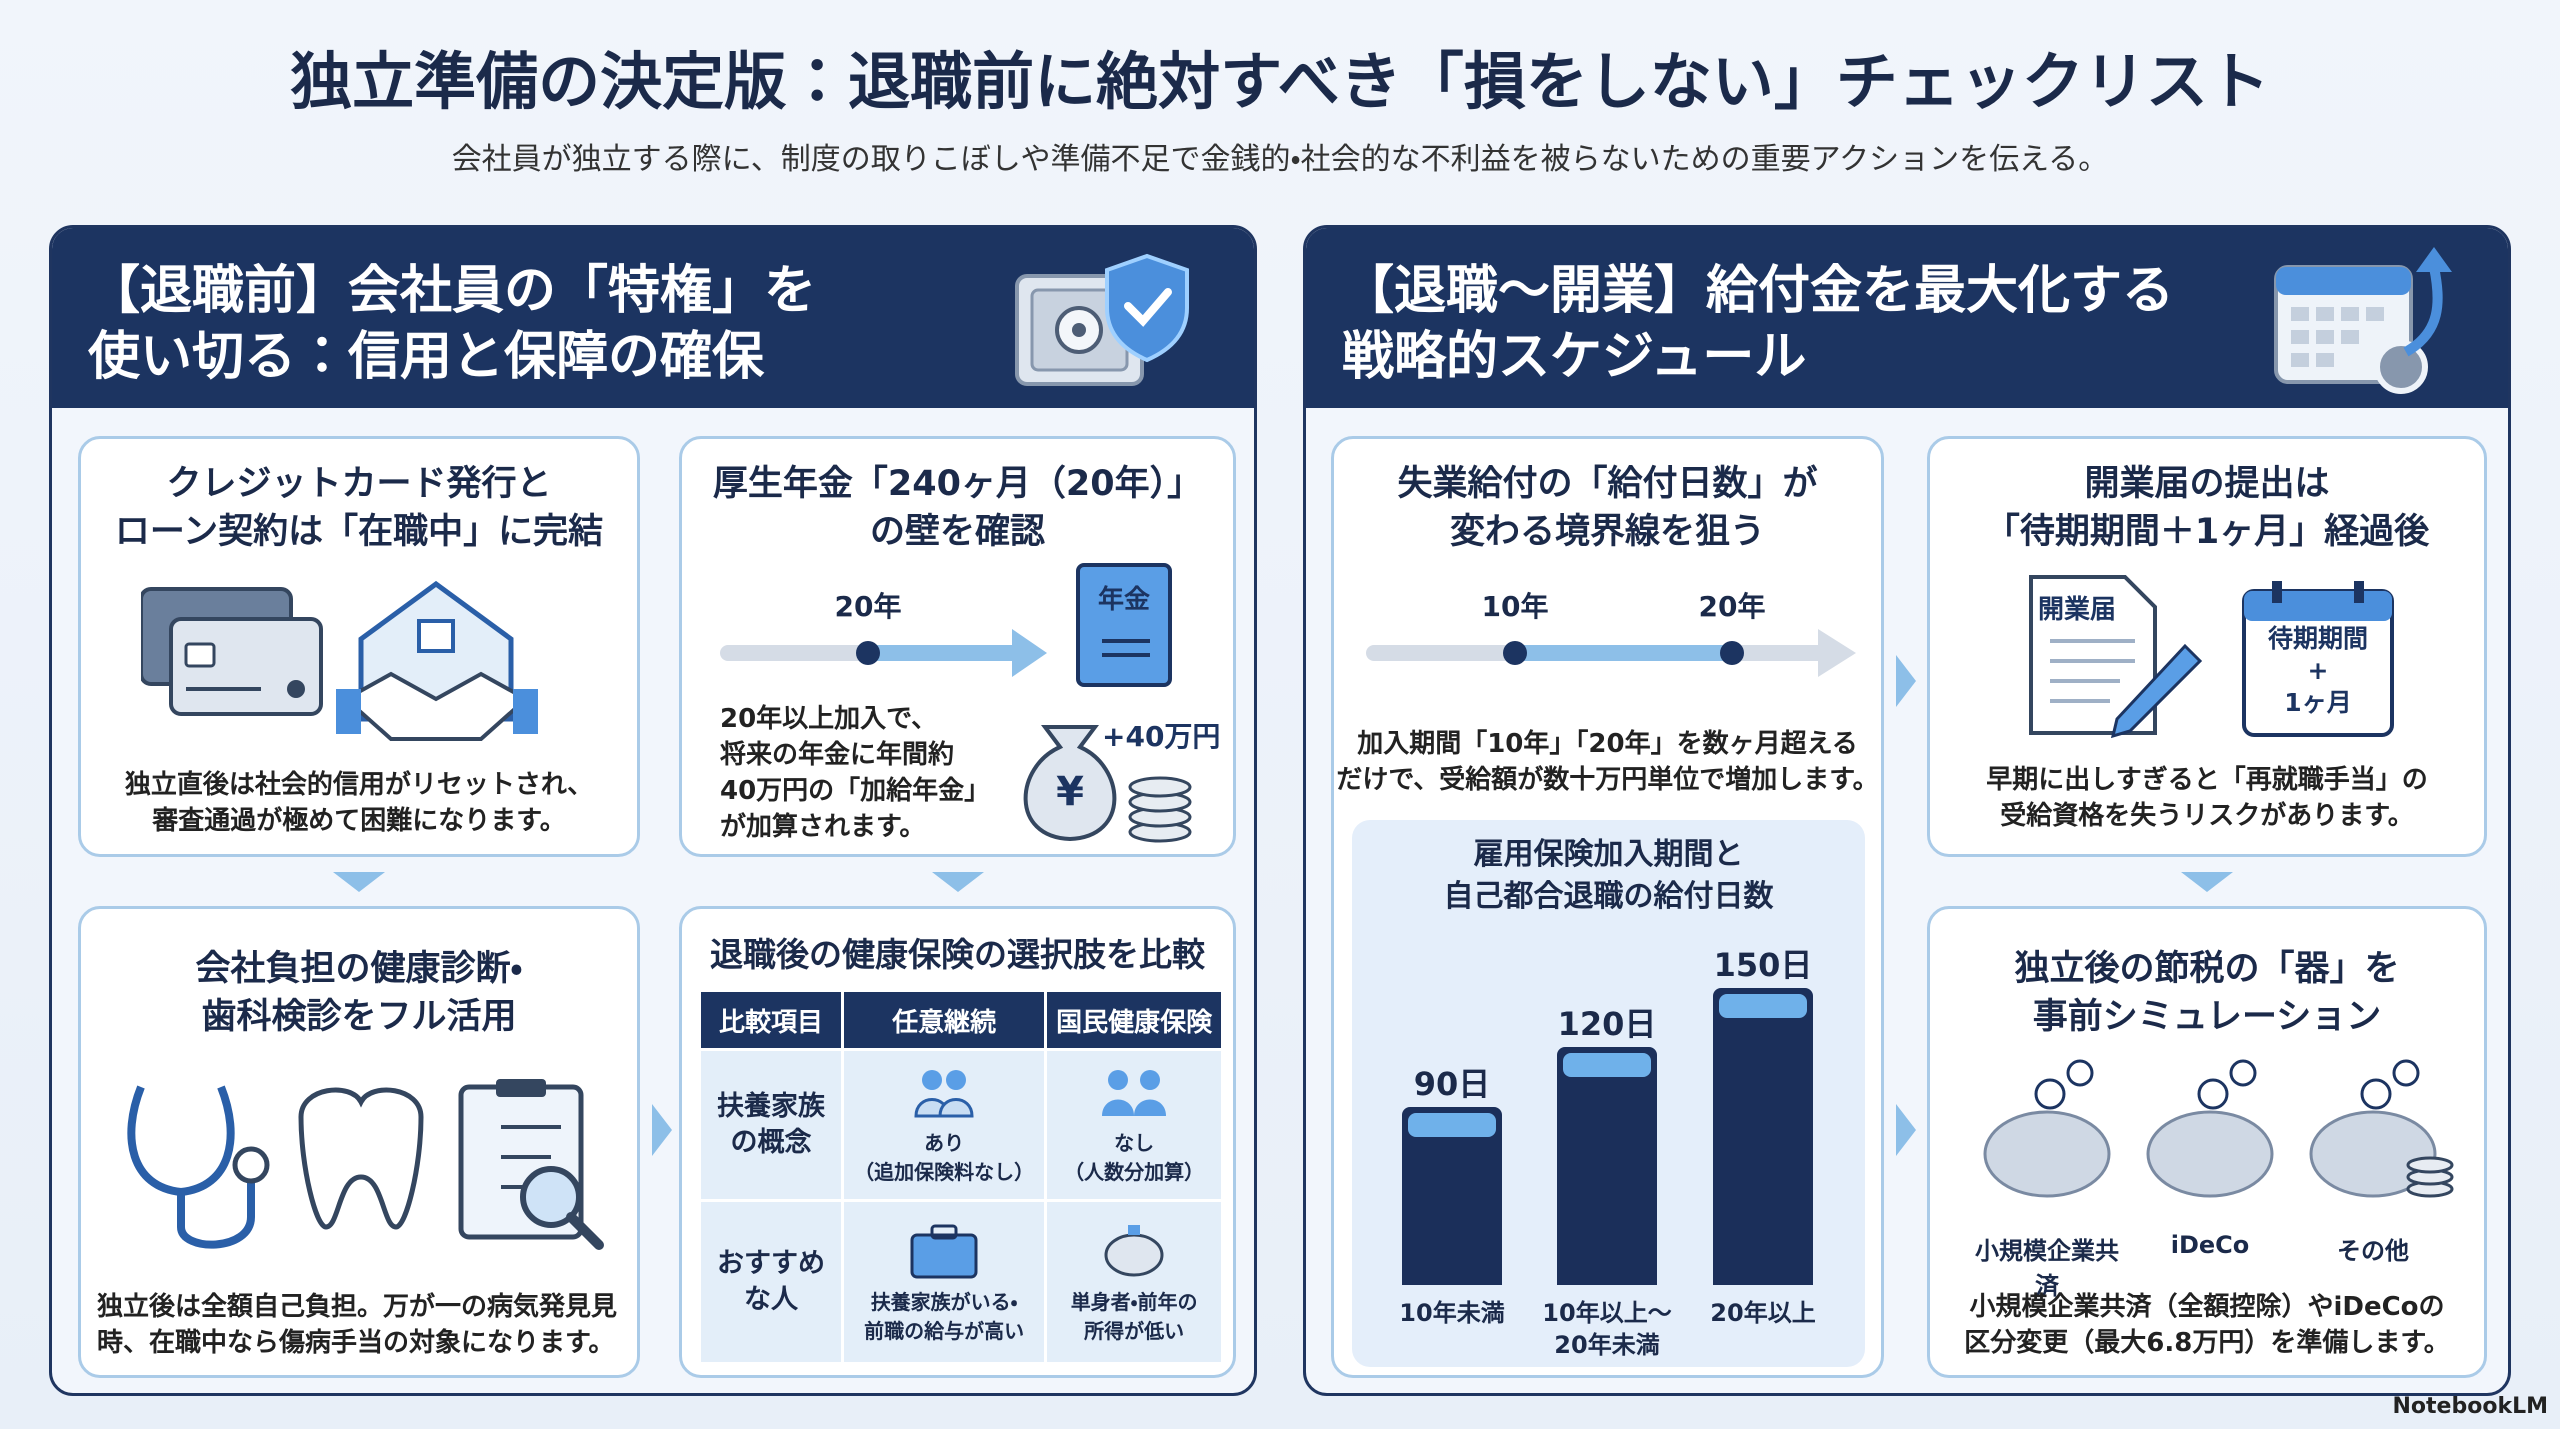  I want to click on chart-title: 雇用保険加入期間と 自己都合退職の給付日数, so click(1608, 875).